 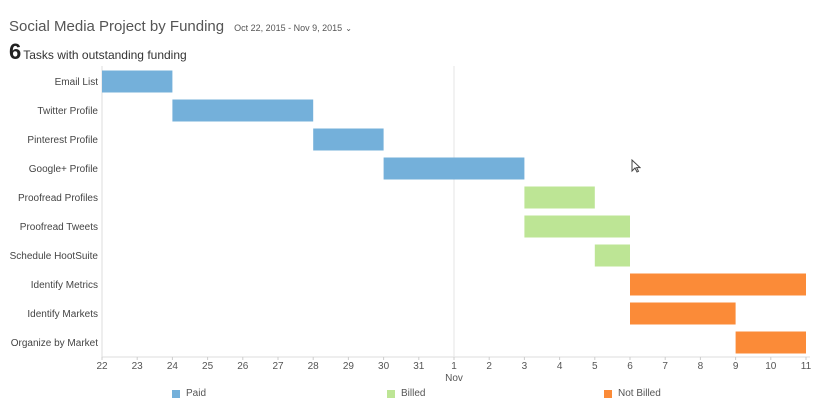 I want to click on x-tick-label: 24, so click(x=173, y=366).